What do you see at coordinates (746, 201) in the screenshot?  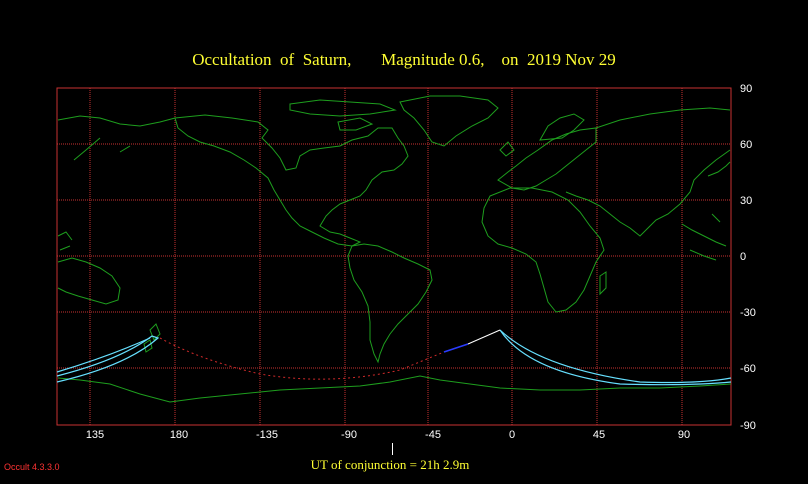 I see `y-tick-label: 30` at bounding box center [746, 201].